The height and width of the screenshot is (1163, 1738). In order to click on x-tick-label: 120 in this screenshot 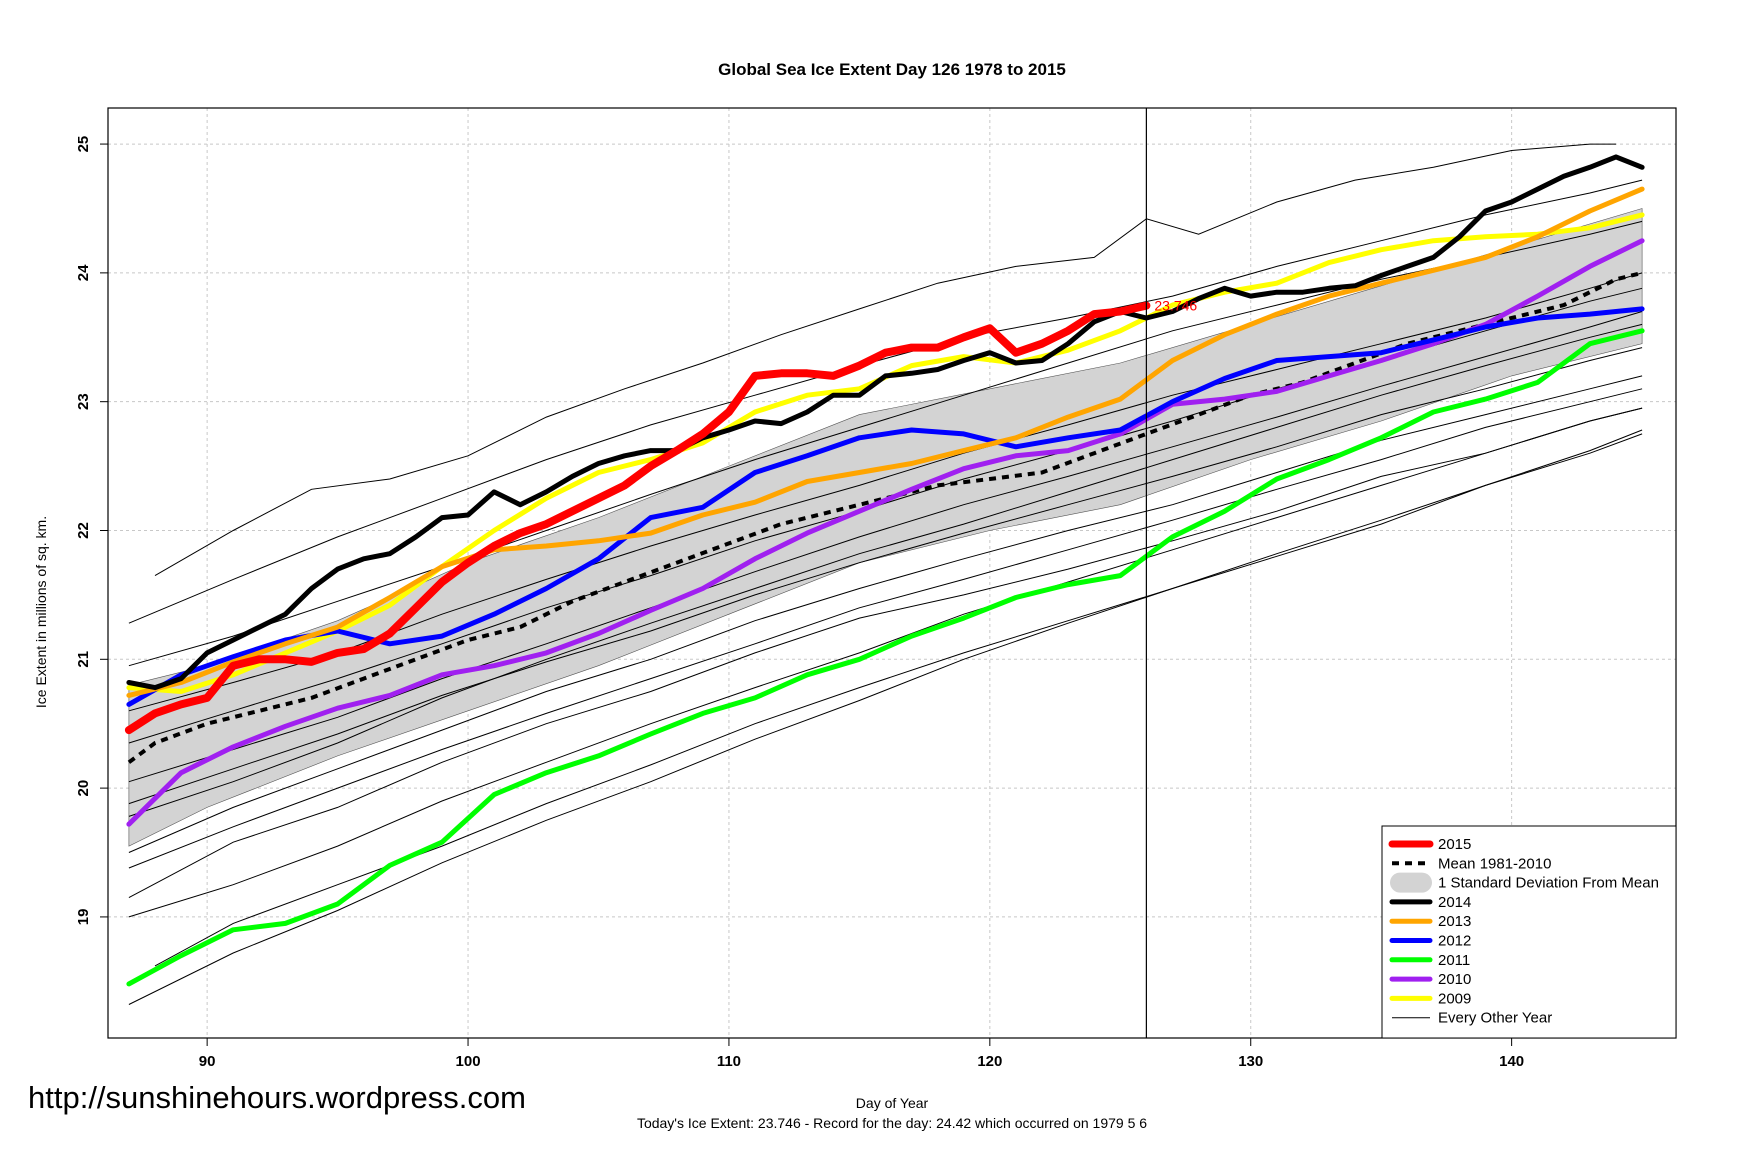, I will do `click(989, 1061)`.